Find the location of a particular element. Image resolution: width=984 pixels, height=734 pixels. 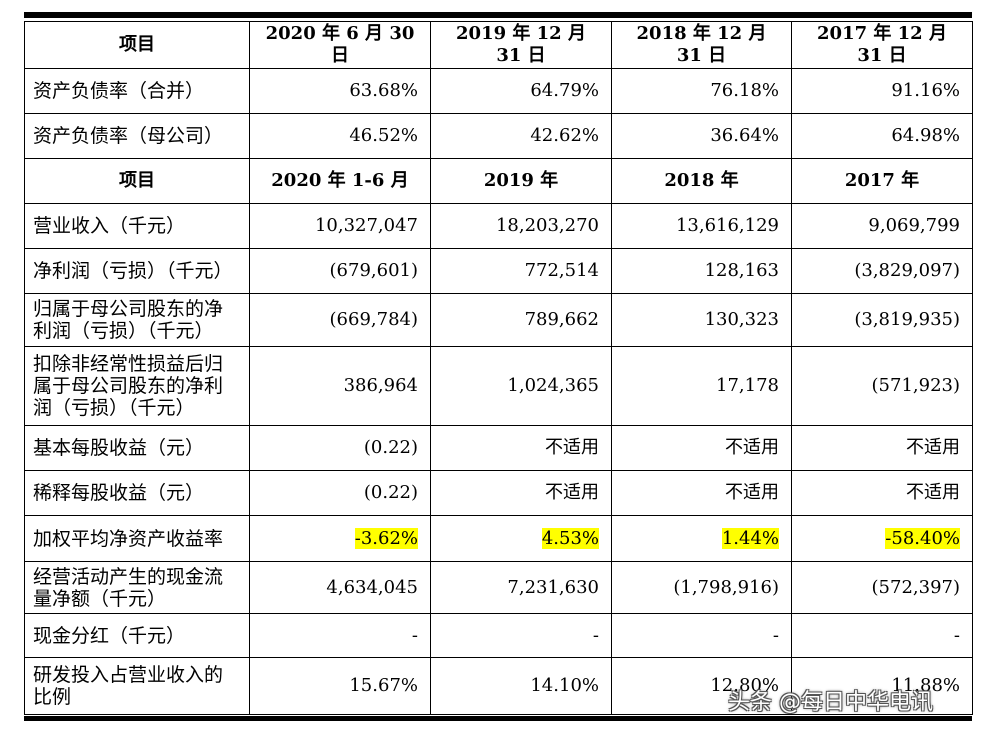

row-label: 扣除非经常性损益后归属于母公司股东的净利润（亏损）（千元） is located at coordinates (137, 386).